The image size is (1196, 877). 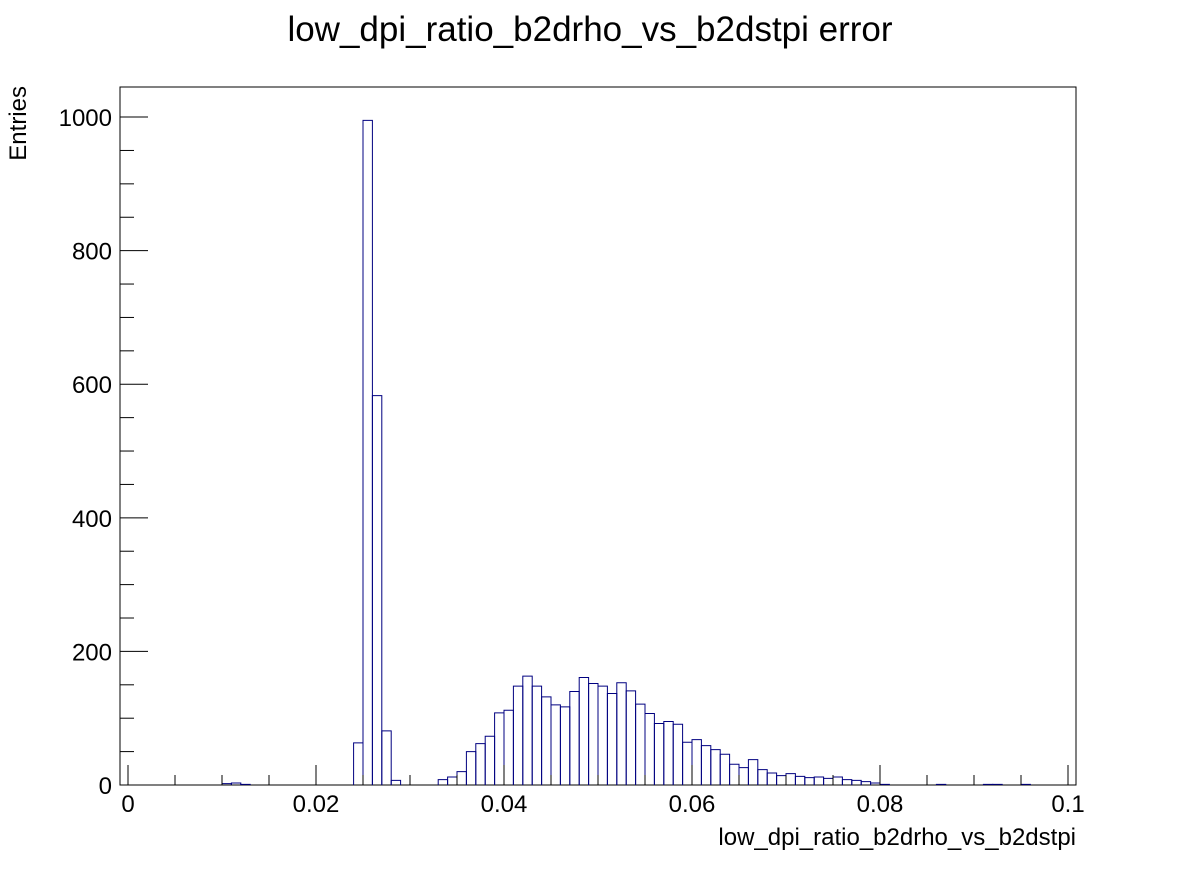 I want to click on x-tick-label: 0.04, so click(x=504, y=804).